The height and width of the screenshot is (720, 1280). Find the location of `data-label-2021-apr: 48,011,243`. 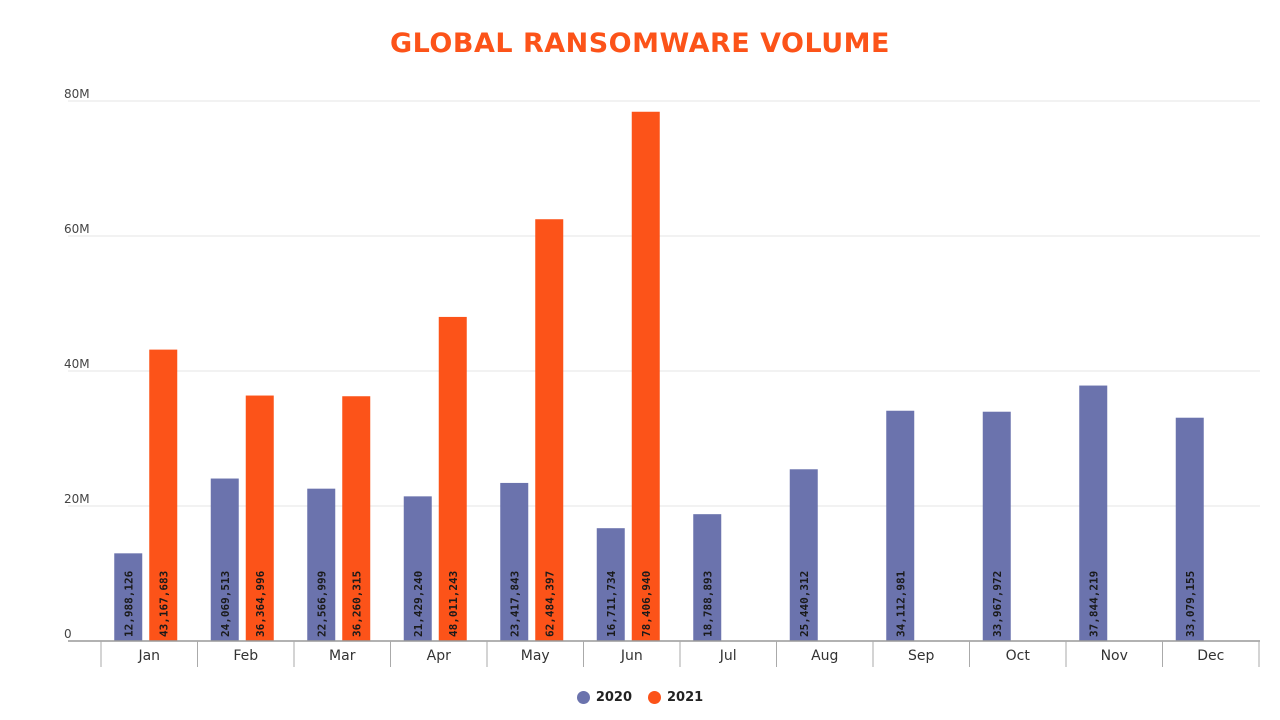

data-label-2021-apr: 48,011,243 is located at coordinates (453, 604).